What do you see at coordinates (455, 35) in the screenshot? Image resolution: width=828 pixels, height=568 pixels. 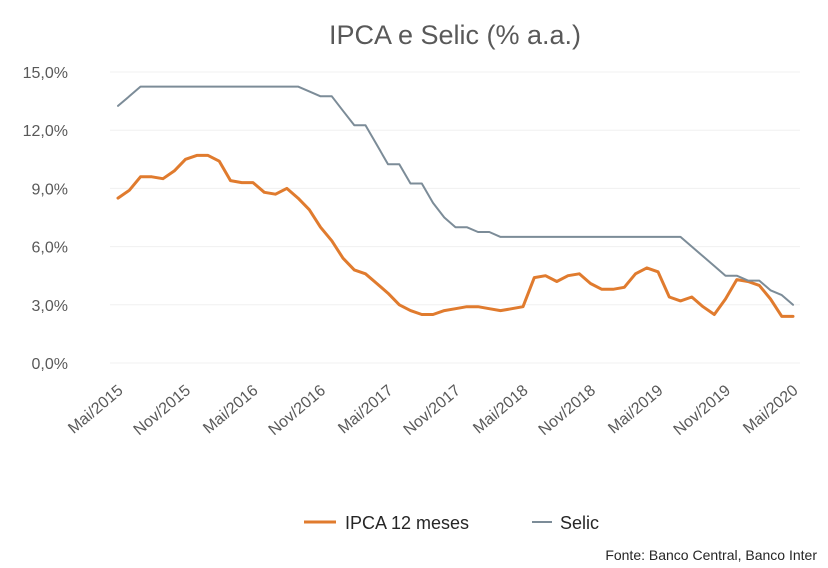 I see `chart-title: IPCA e Selic (% a.a.)` at bounding box center [455, 35].